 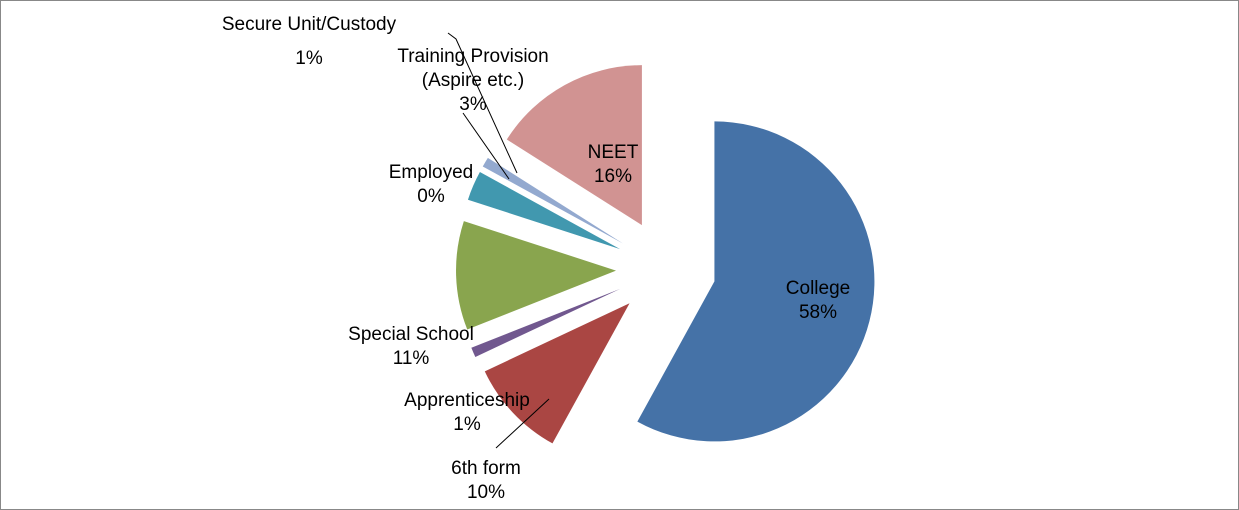 I want to click on value-label: 16%, so click(x=613, y=176).